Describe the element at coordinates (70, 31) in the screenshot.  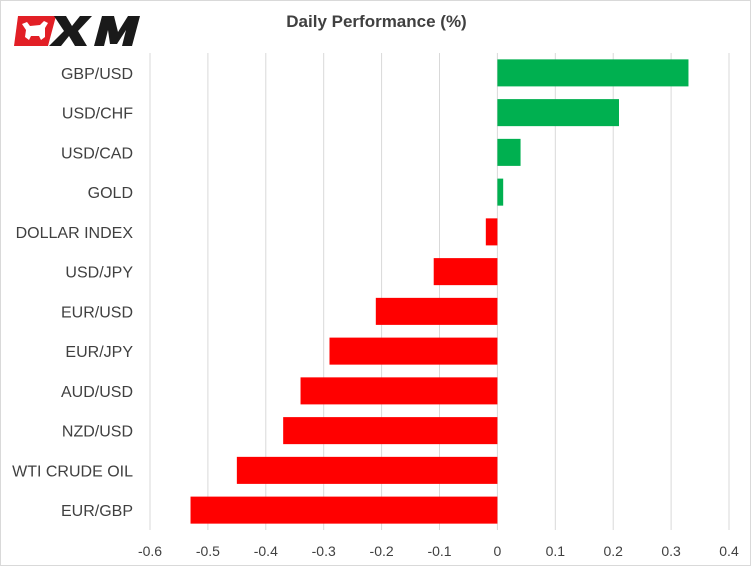
I see `logo-letter-x` at that location.